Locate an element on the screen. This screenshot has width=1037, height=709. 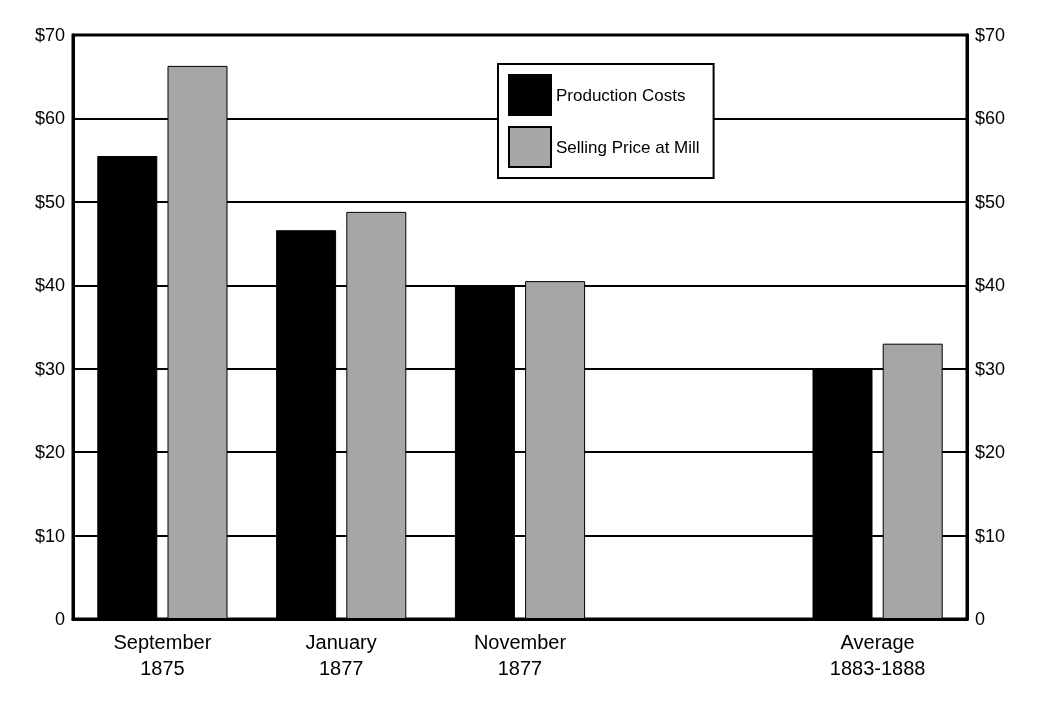
y2-tick-label: $20 is located at coordinates (990, 452).